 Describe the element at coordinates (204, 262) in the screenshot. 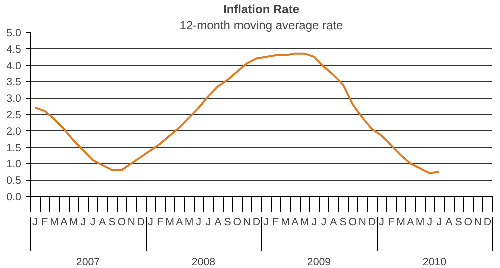

I see `text: 2008` at that location.